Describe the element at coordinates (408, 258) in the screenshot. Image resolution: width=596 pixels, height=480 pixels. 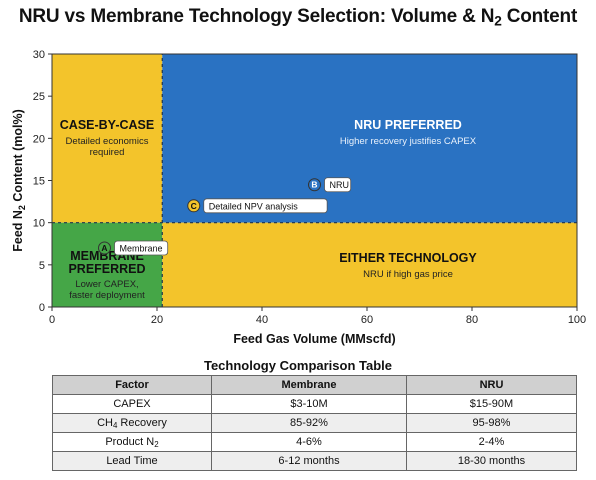
I see `region-title-either-technology: EITHER TECHNOLOGY` at that location.